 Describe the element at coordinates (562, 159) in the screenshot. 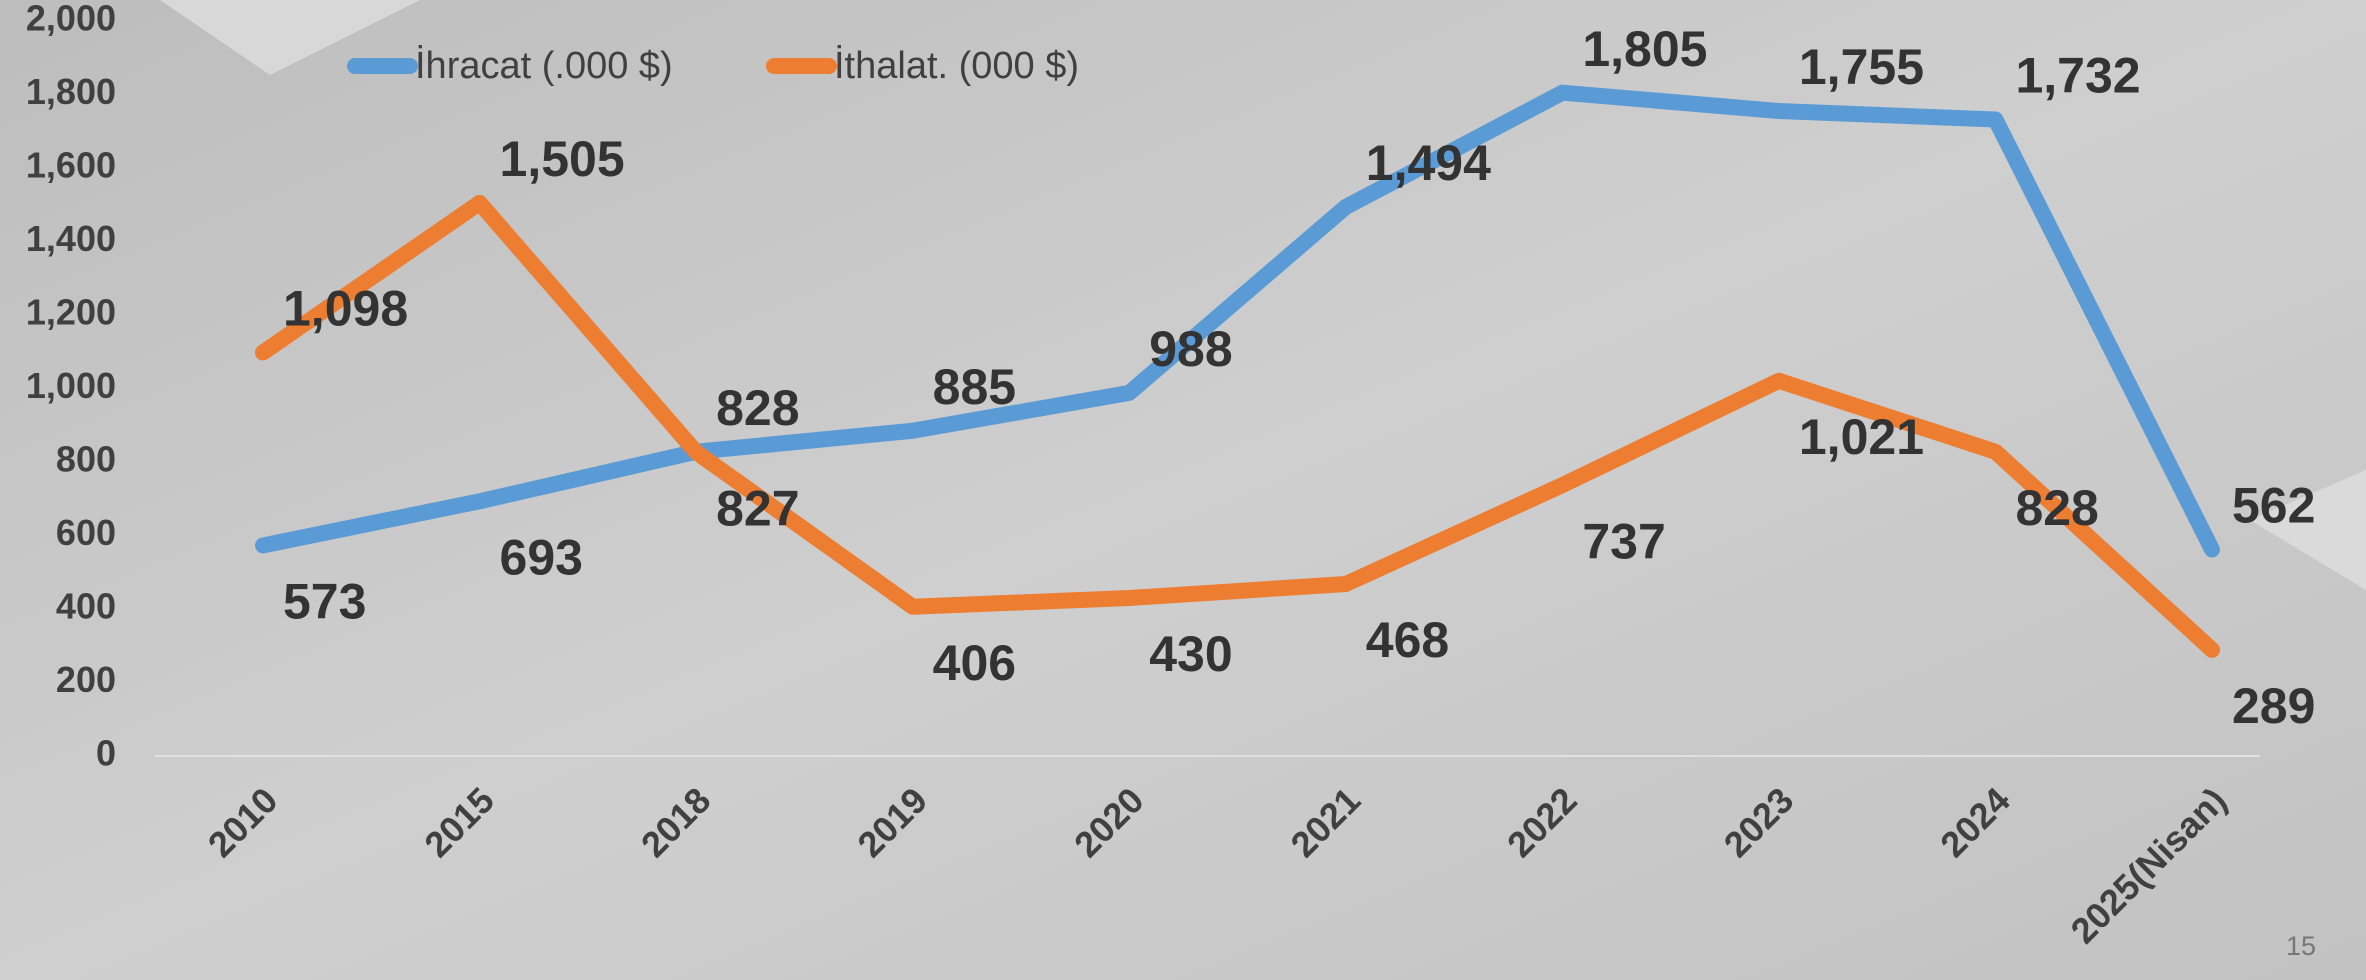

I see `data-label: 1,505` at that location.